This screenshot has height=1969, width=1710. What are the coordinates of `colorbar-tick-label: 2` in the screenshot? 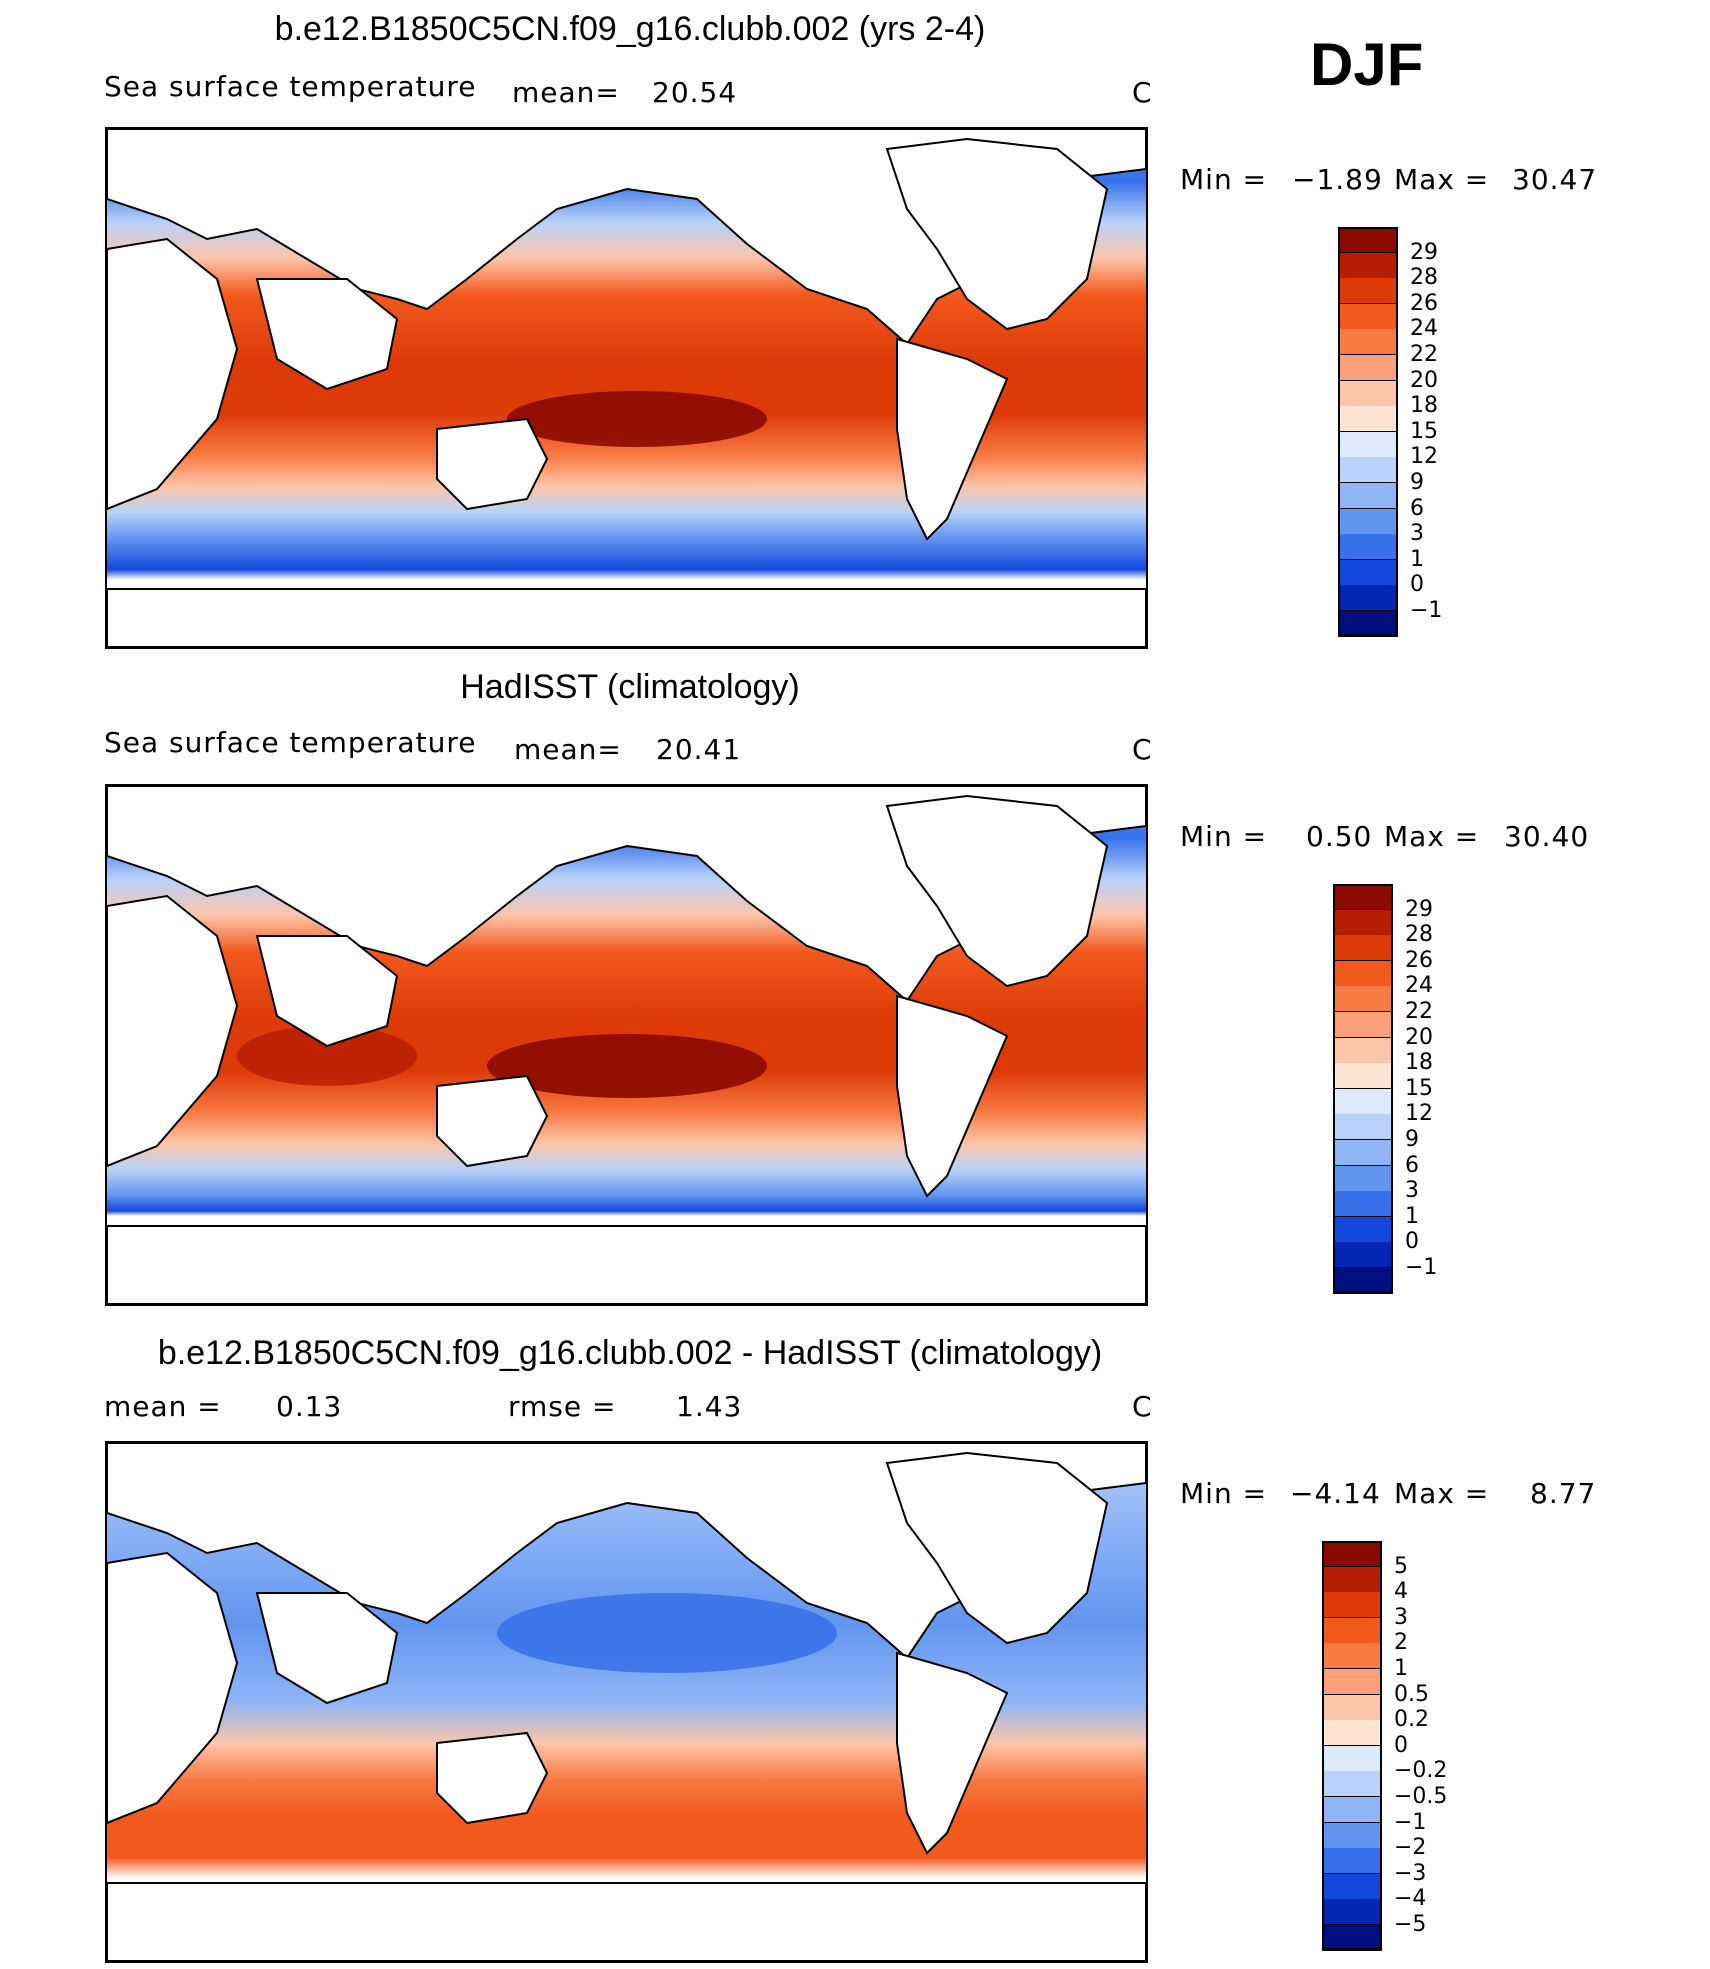 It's located at (1401, 1643).